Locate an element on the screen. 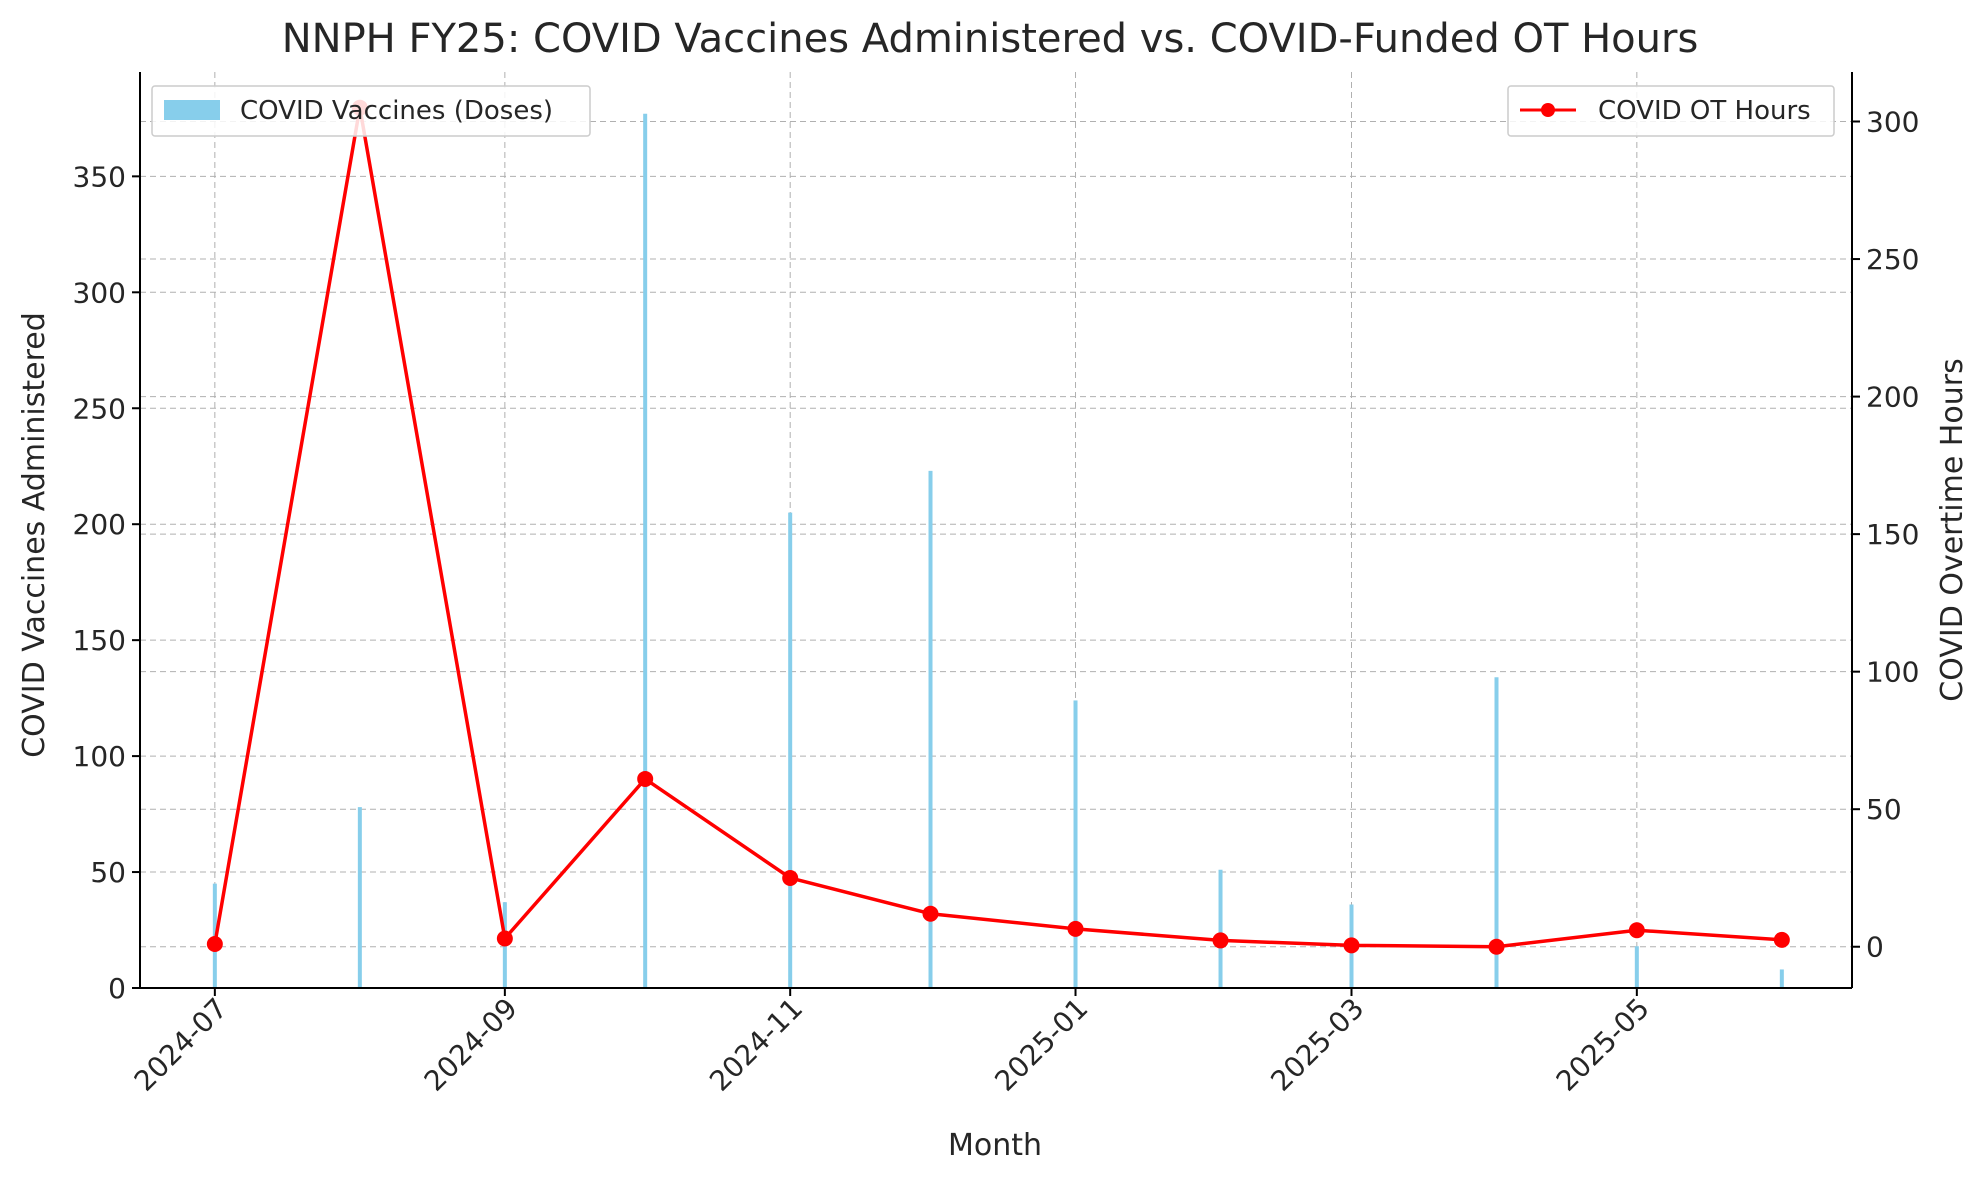 The width and height of the screenshot is (1980, 1180). legend-vaccines: COVID Vaccines (Doses) is located at coordinates (371, 111).